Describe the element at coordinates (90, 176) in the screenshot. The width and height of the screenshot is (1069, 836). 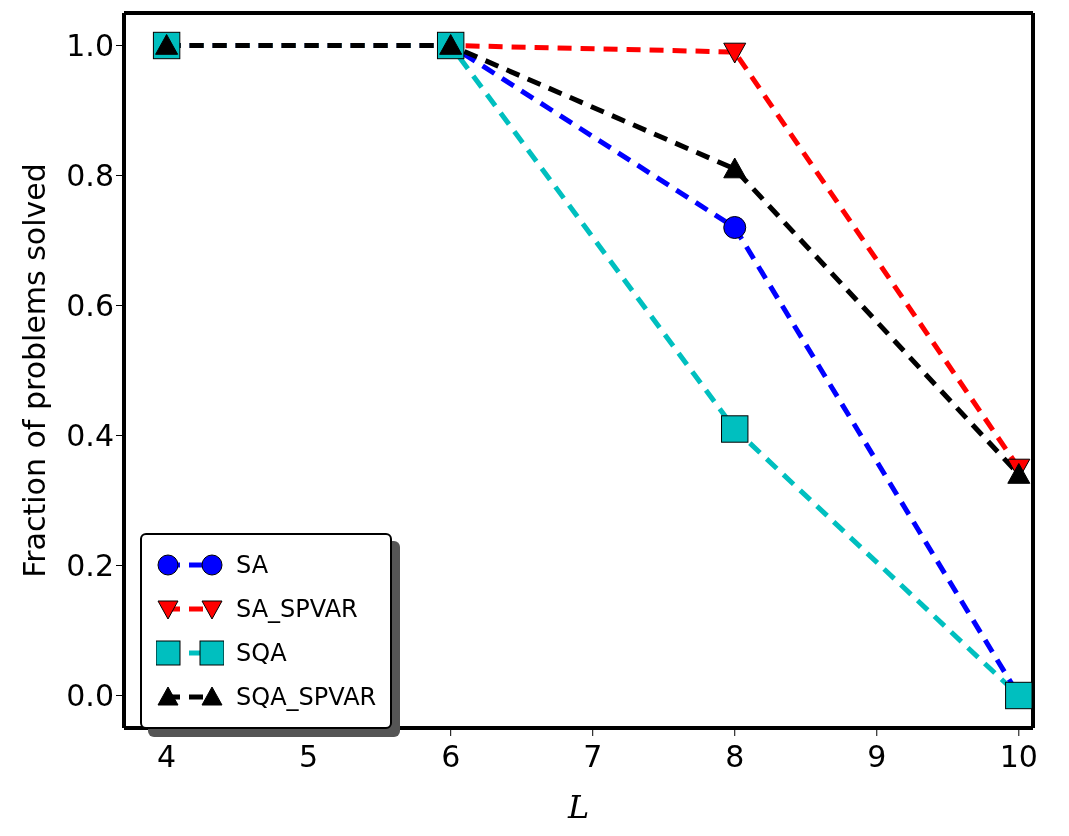
I see `y-tick-label: 0.8` at that location.